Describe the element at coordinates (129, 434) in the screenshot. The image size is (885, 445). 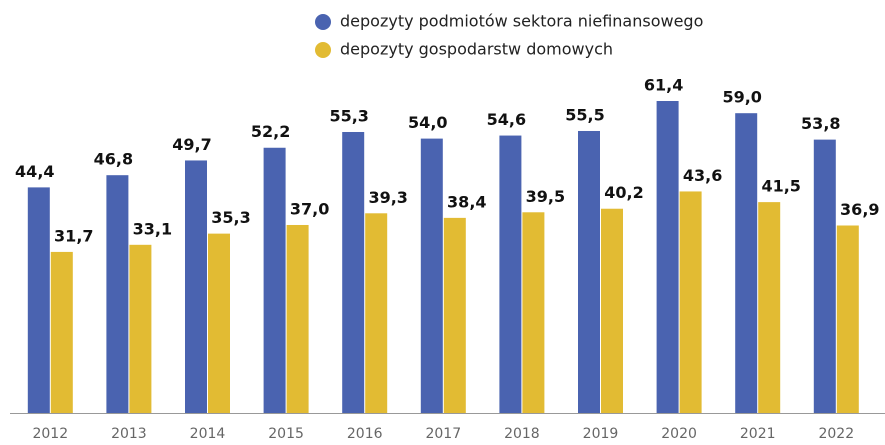
I see `x-tick-label: 2013` at that location.